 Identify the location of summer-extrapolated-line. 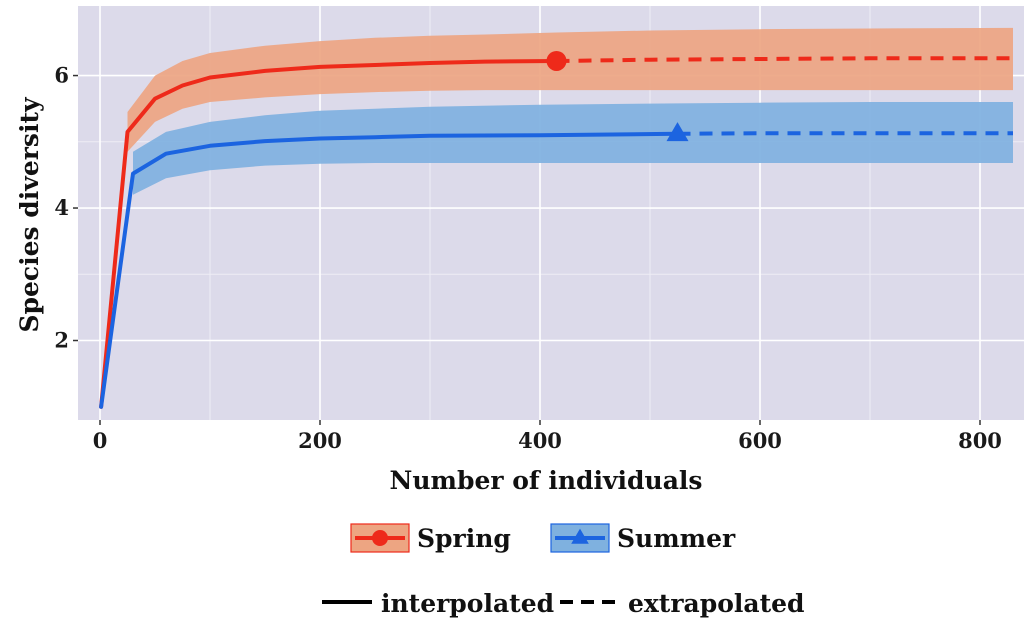
(845, 133).